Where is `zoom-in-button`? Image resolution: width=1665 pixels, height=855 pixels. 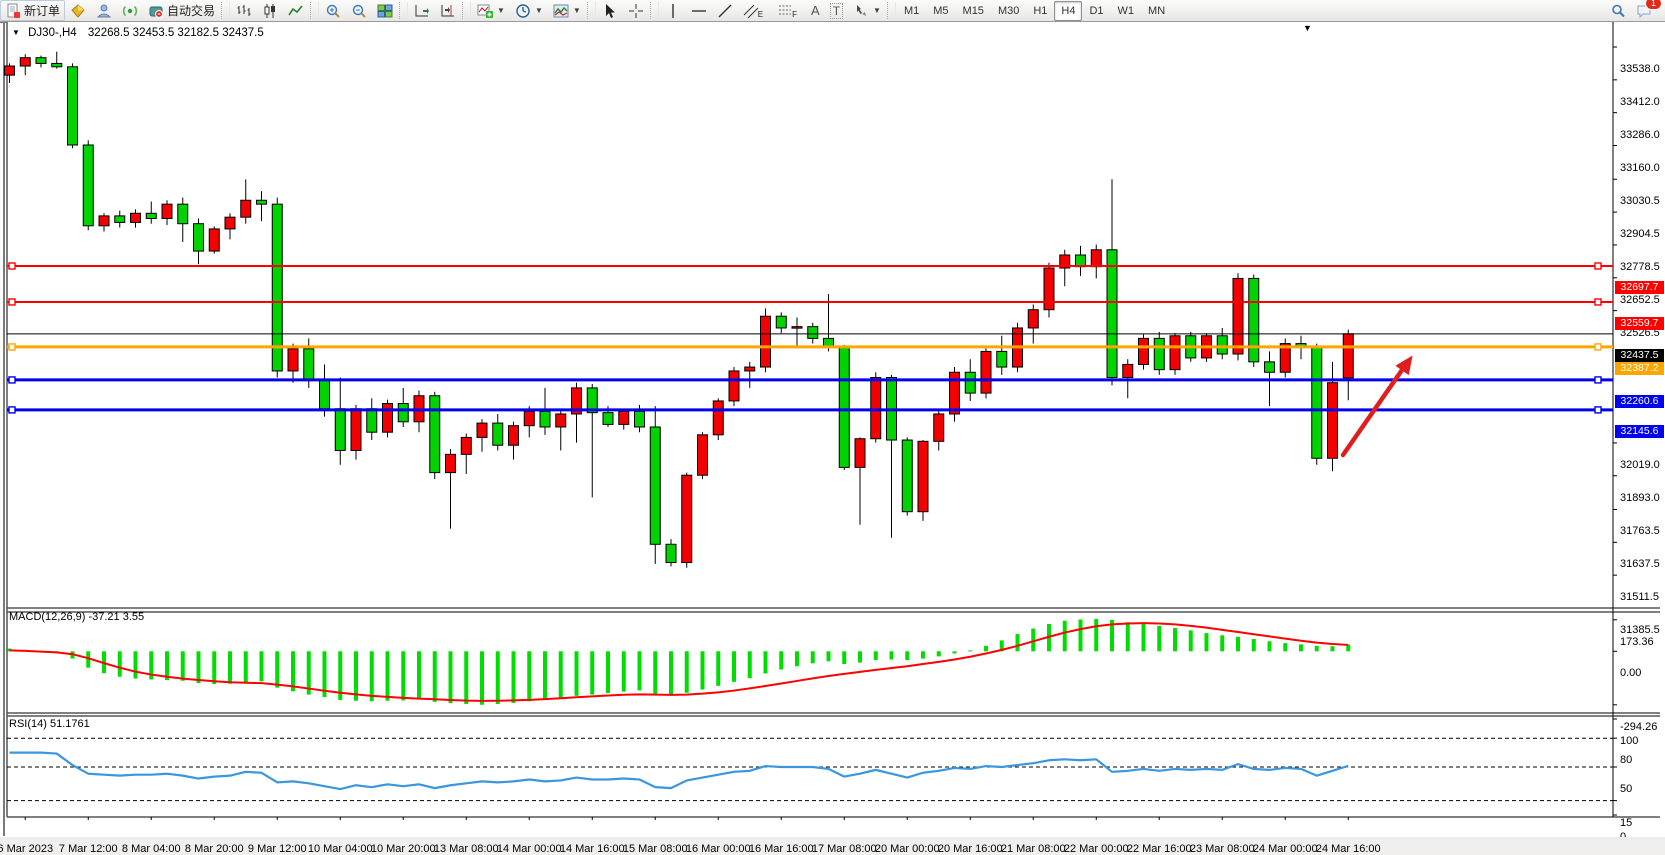
zoom-in-button is located at coordinates (333, 10).